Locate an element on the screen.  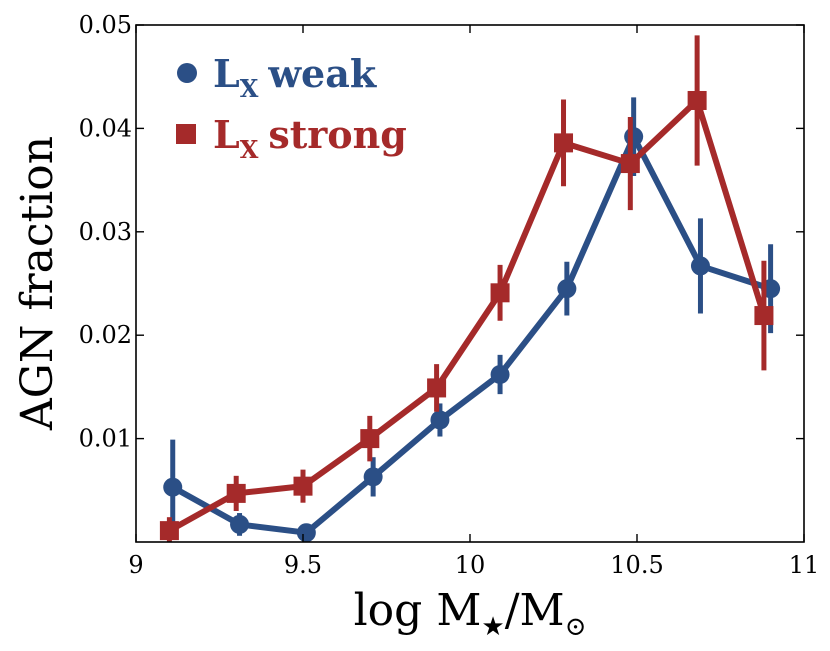
legend: LX weak LX strong is located at coordinates (291, 107).